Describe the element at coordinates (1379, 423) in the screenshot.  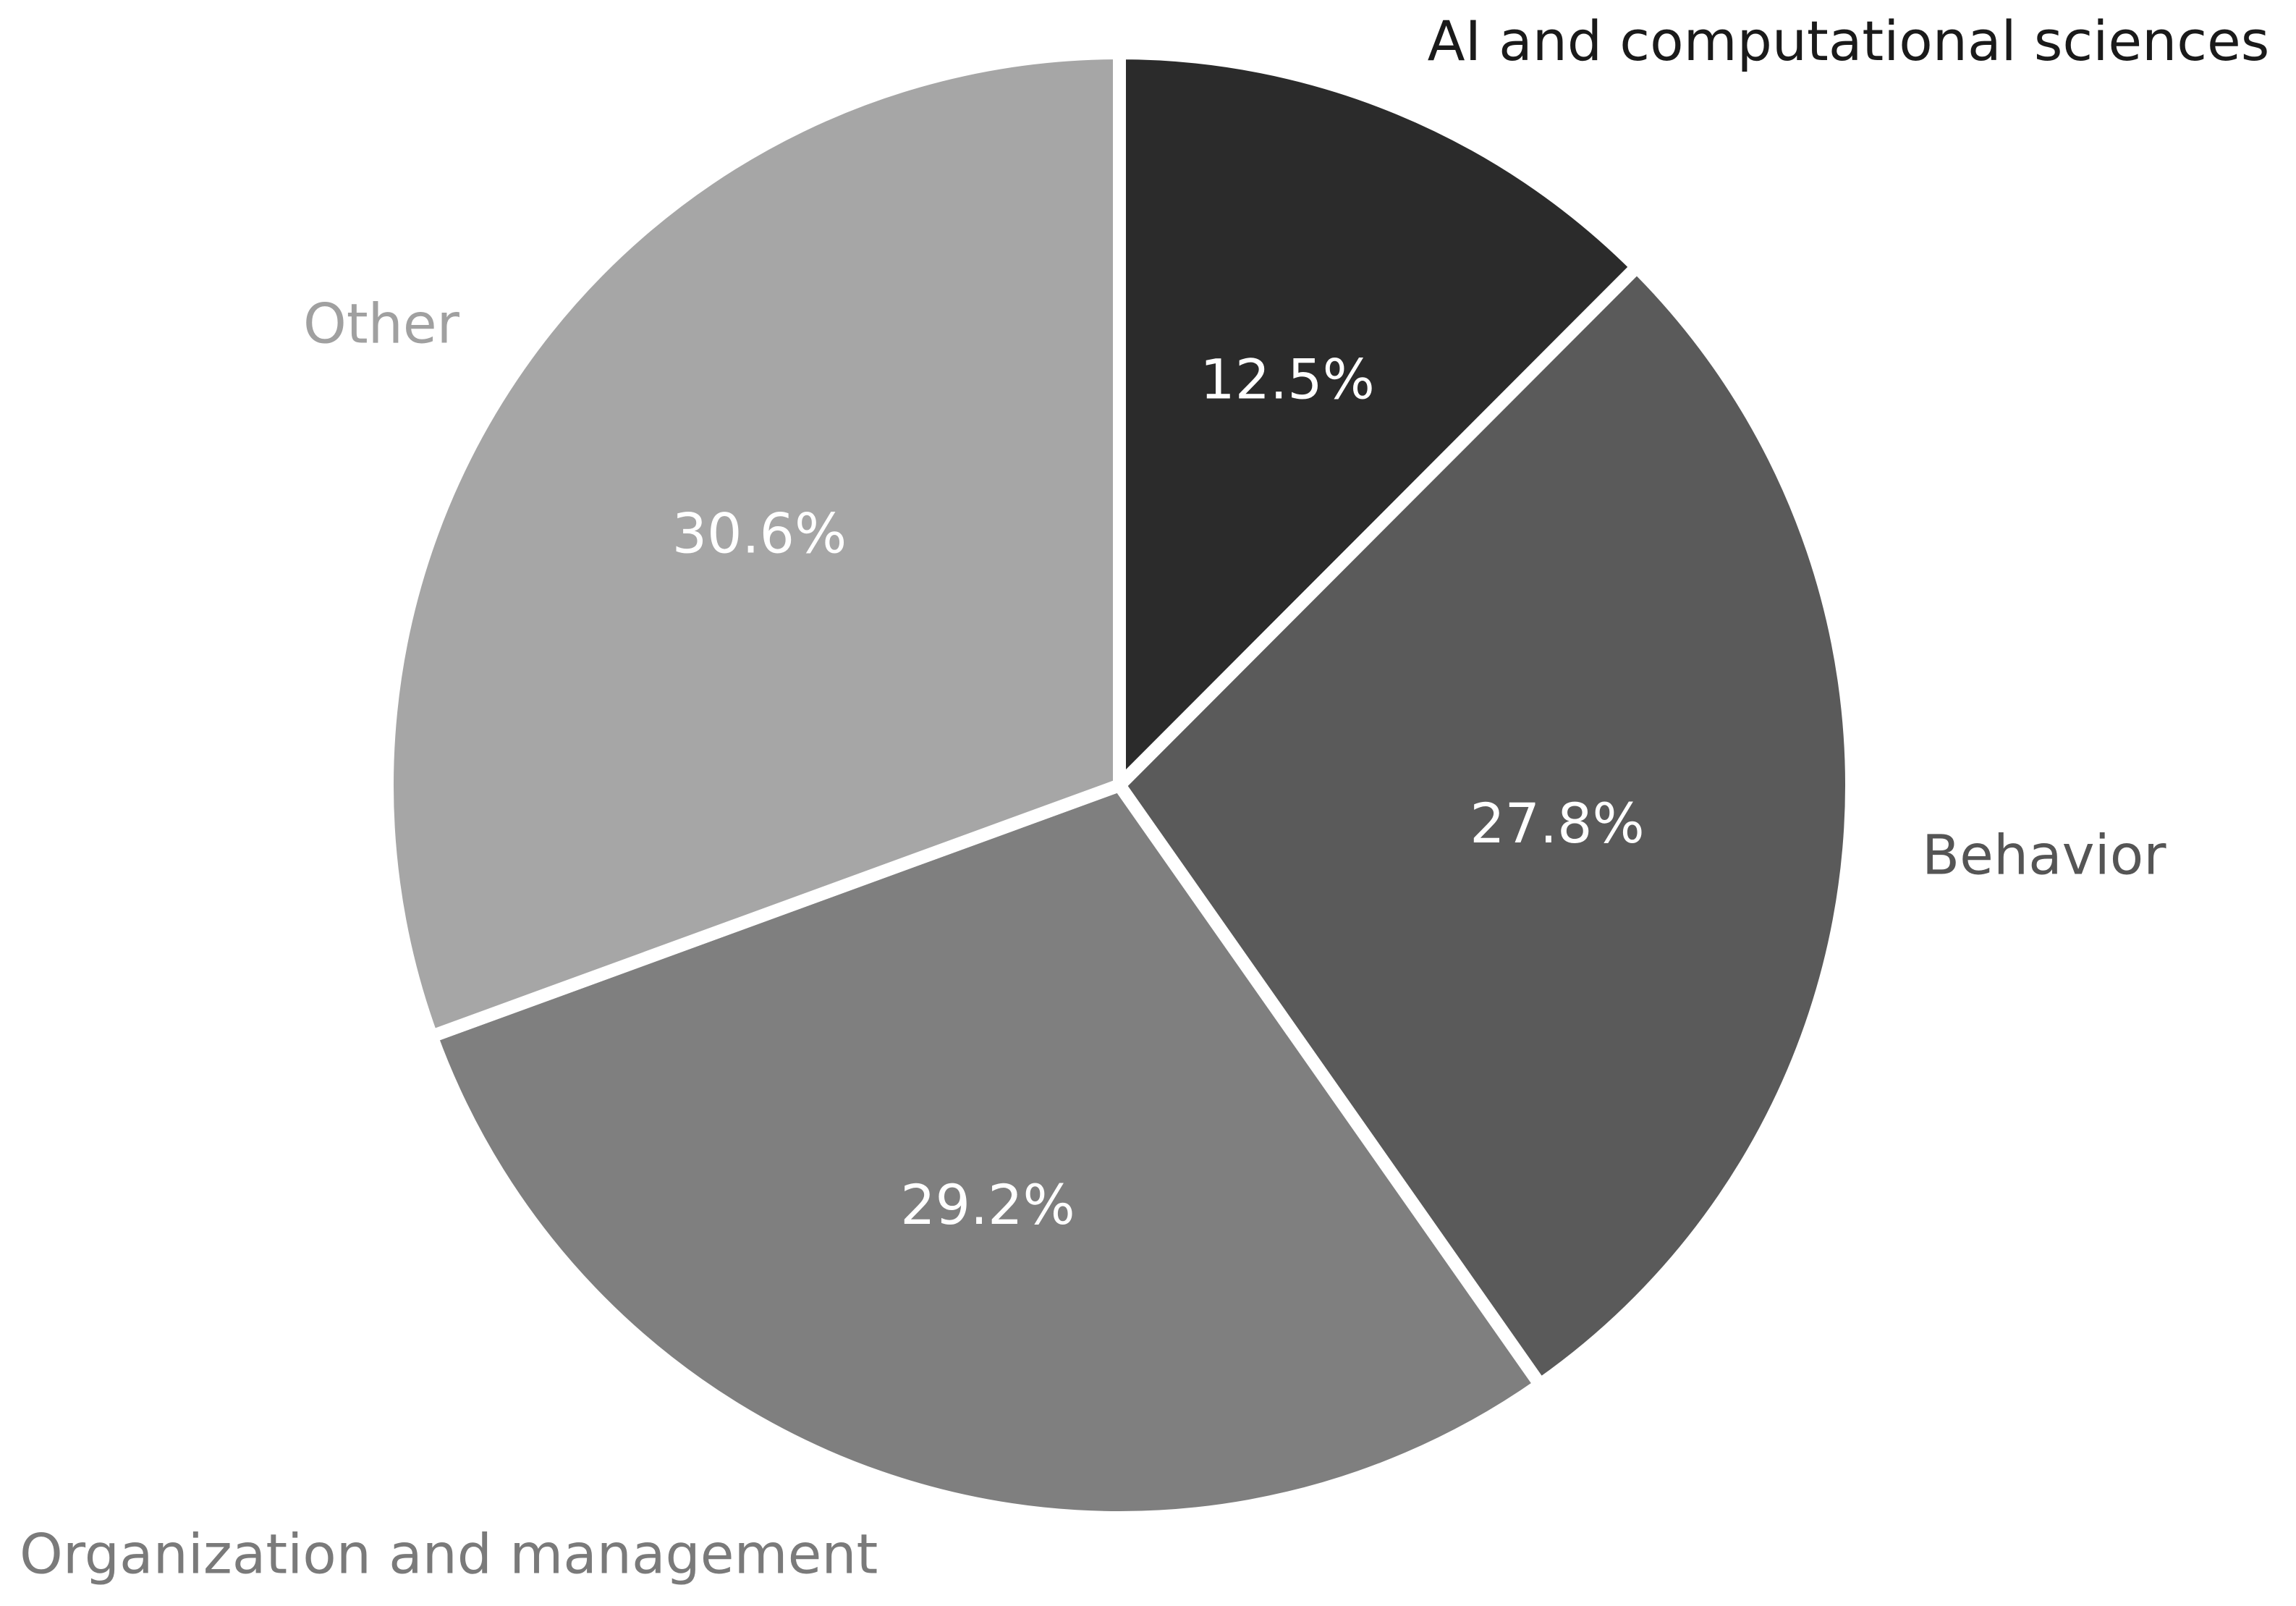
I see `pie-slice-ai-and-computational-sciences` at that location.